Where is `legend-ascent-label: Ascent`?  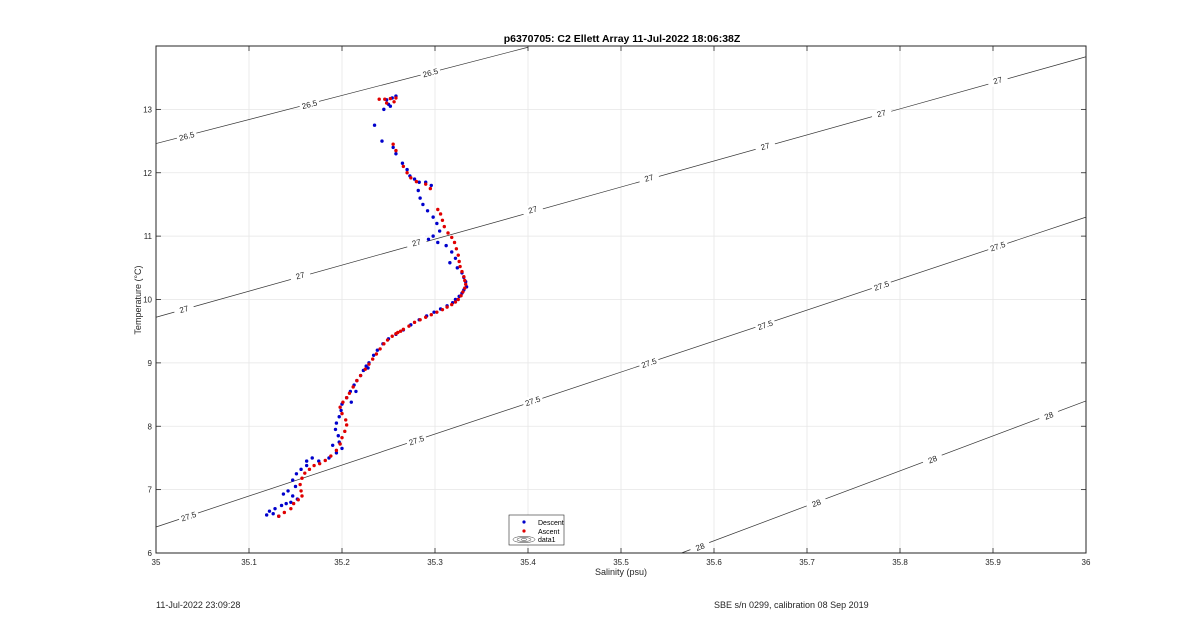
legend-ascent-label: Ascent is located at coordinates (548, 532).